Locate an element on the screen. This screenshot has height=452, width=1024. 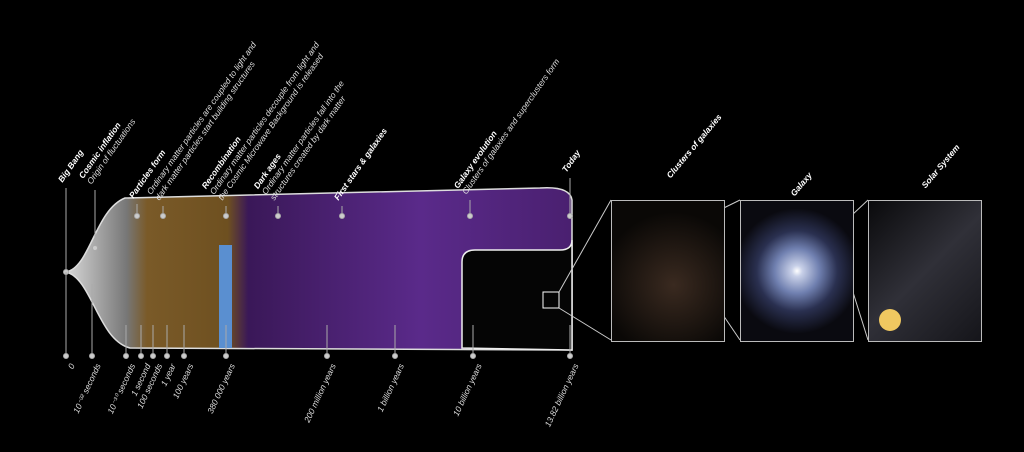
panel-clusters-of-galaxies is located at coordinates (668, 271).